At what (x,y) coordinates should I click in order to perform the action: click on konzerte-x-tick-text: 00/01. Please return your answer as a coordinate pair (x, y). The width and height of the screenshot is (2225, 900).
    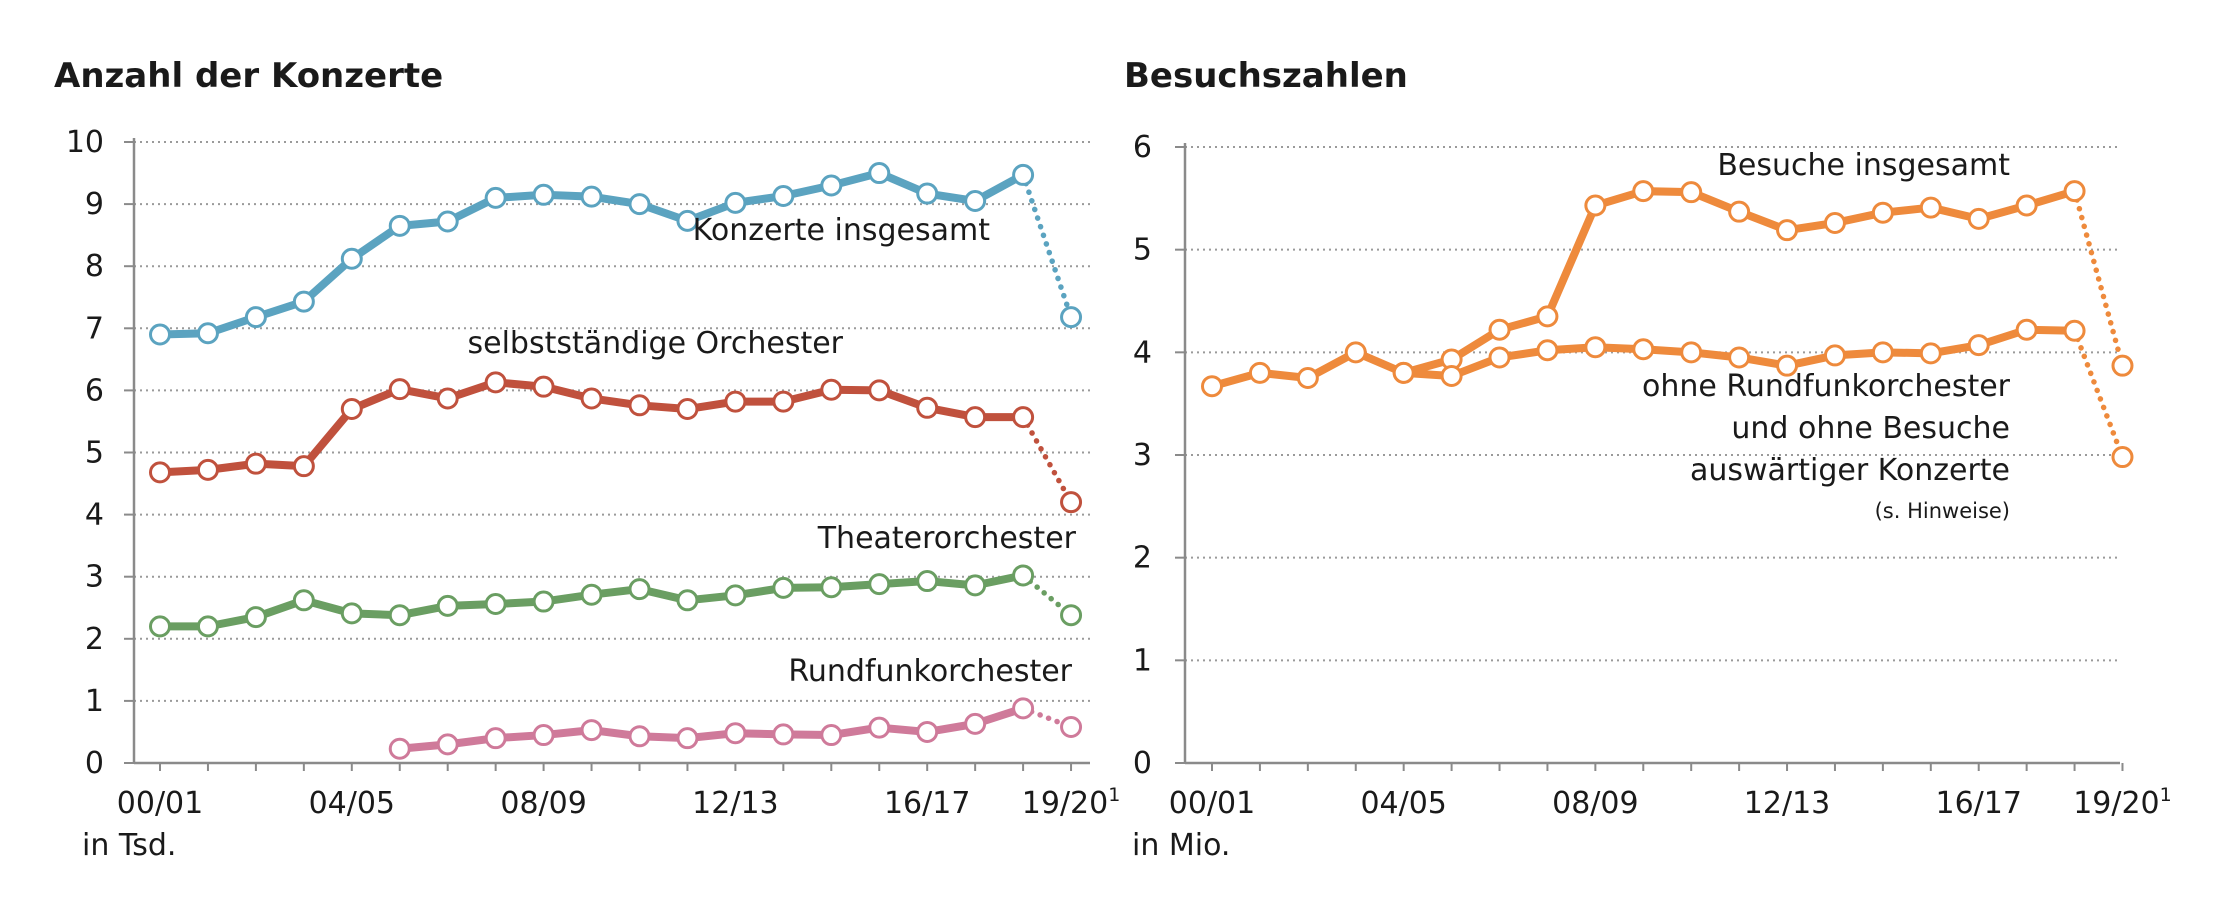
    Looking at the image, I should click on (160, 803).